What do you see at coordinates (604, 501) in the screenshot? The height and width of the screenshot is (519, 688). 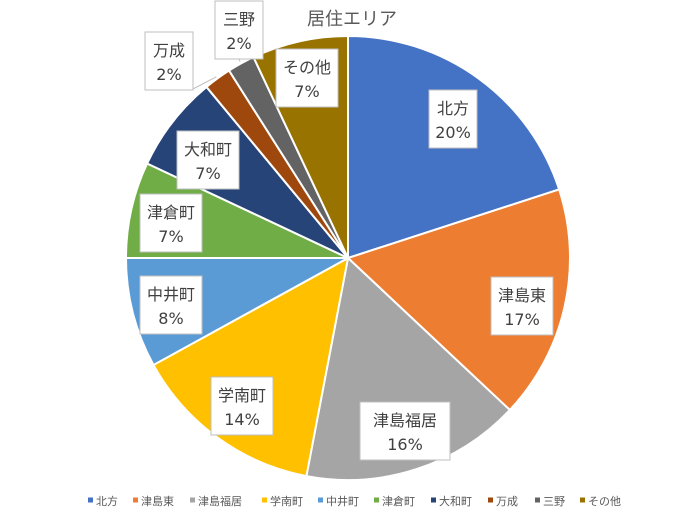 I see `legend-label-9: その他` at bounding box center [604, 501].